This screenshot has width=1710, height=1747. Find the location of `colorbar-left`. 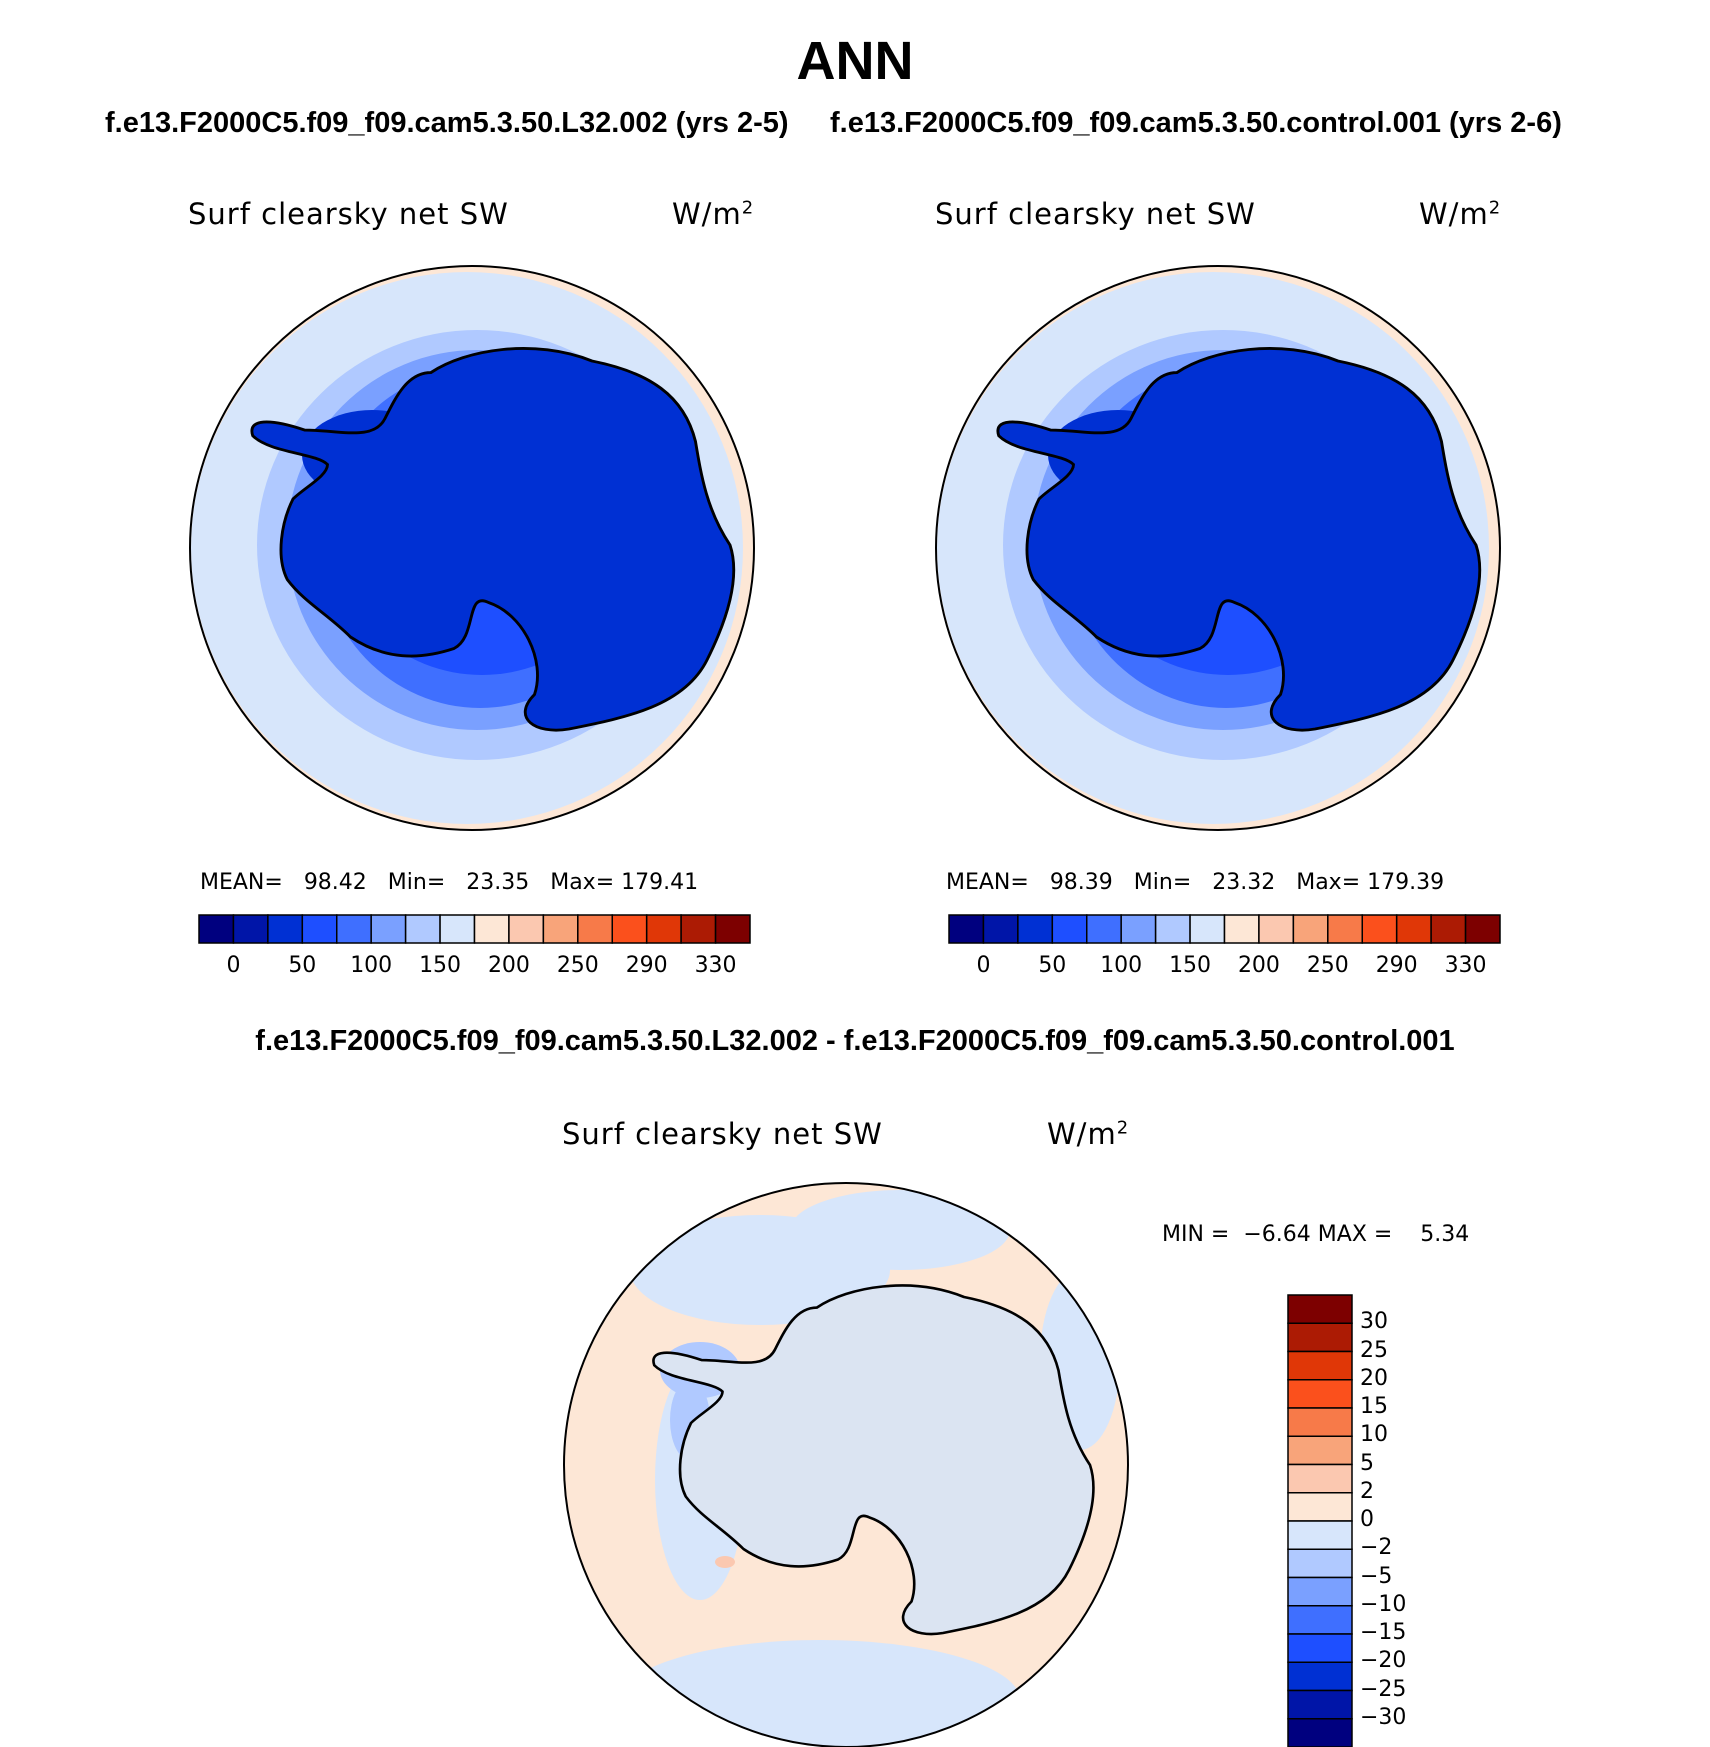

colorbar-left is located at coordinates (474, 929).